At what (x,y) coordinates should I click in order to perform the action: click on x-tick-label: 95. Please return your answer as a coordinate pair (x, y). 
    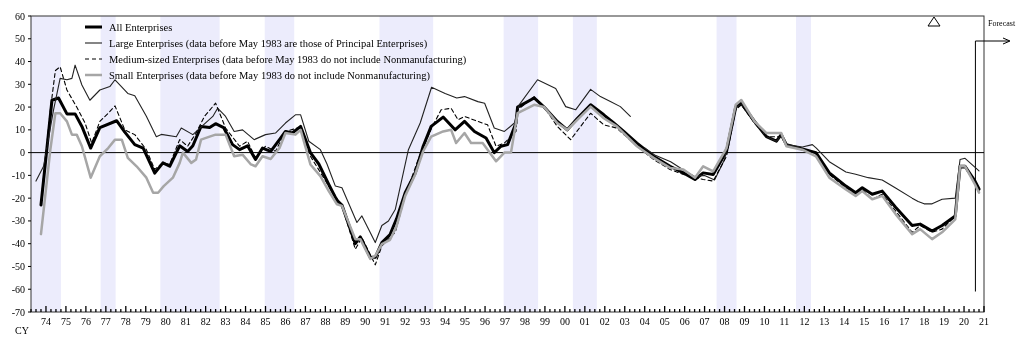
    Looking at the image, I should click on (465, 321).